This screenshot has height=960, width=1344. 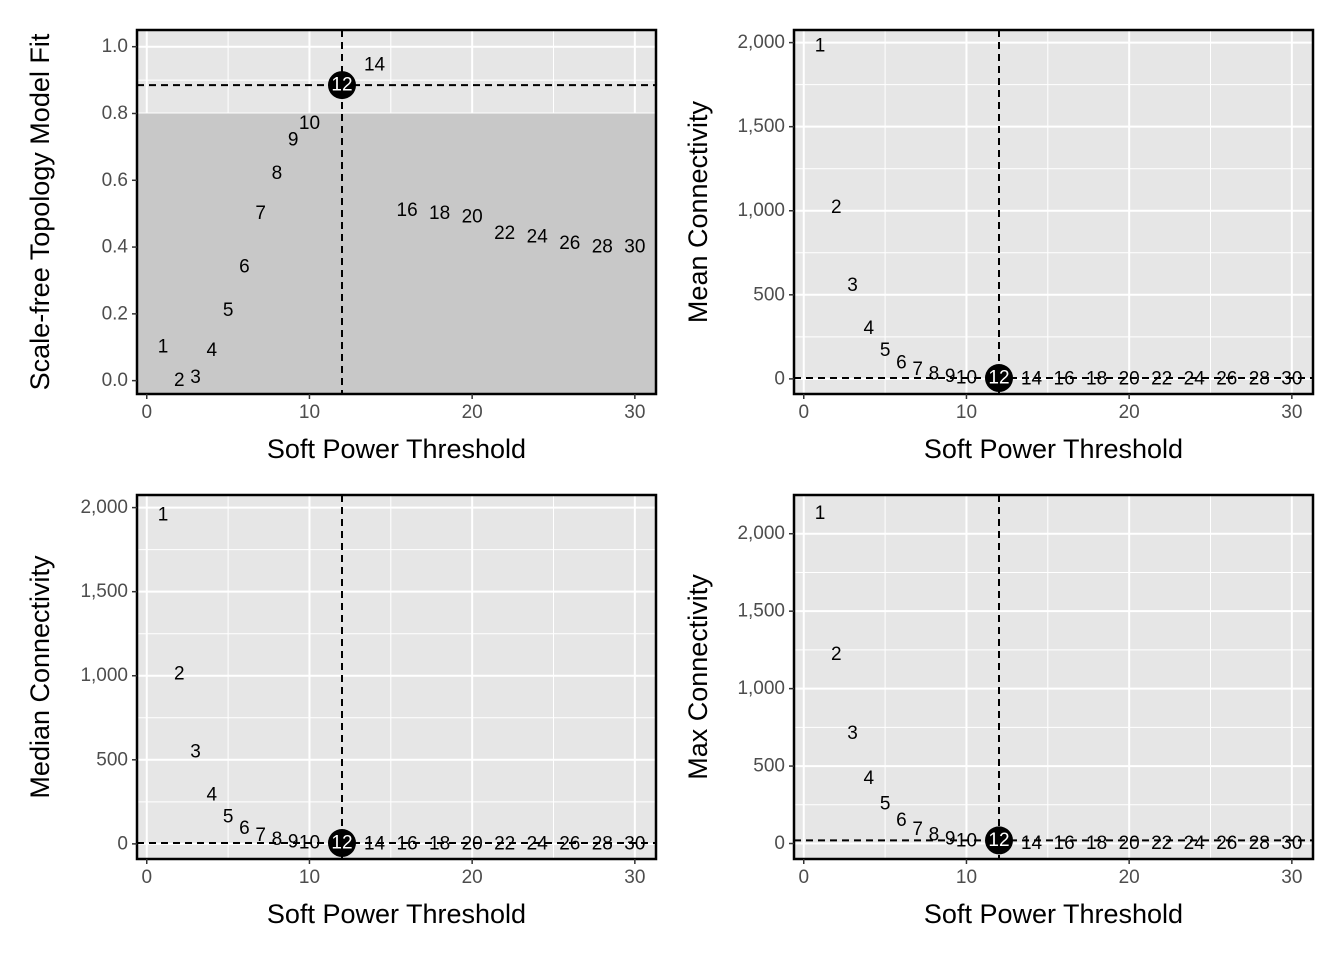 What do you see at coordinates (115, 113) in the screenshot?
I see `y-tick-label: 0.8` at bounding box center [115, 113].